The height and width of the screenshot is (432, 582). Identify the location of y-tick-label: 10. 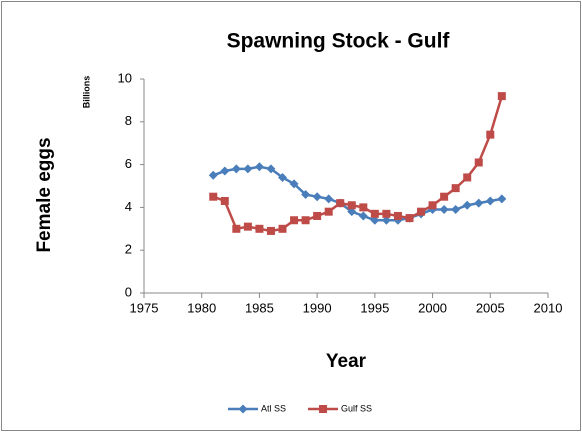
(125, 77).